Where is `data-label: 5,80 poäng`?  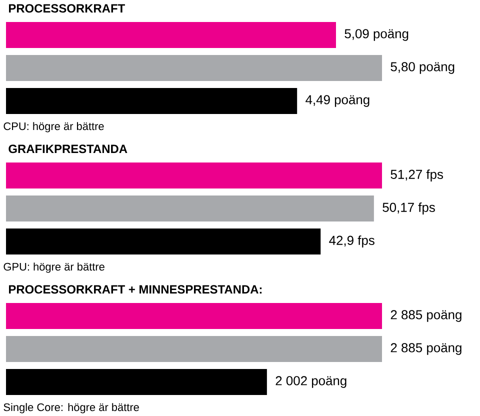
data-label: 5,80 poäng is located at coordinates (422, 68).